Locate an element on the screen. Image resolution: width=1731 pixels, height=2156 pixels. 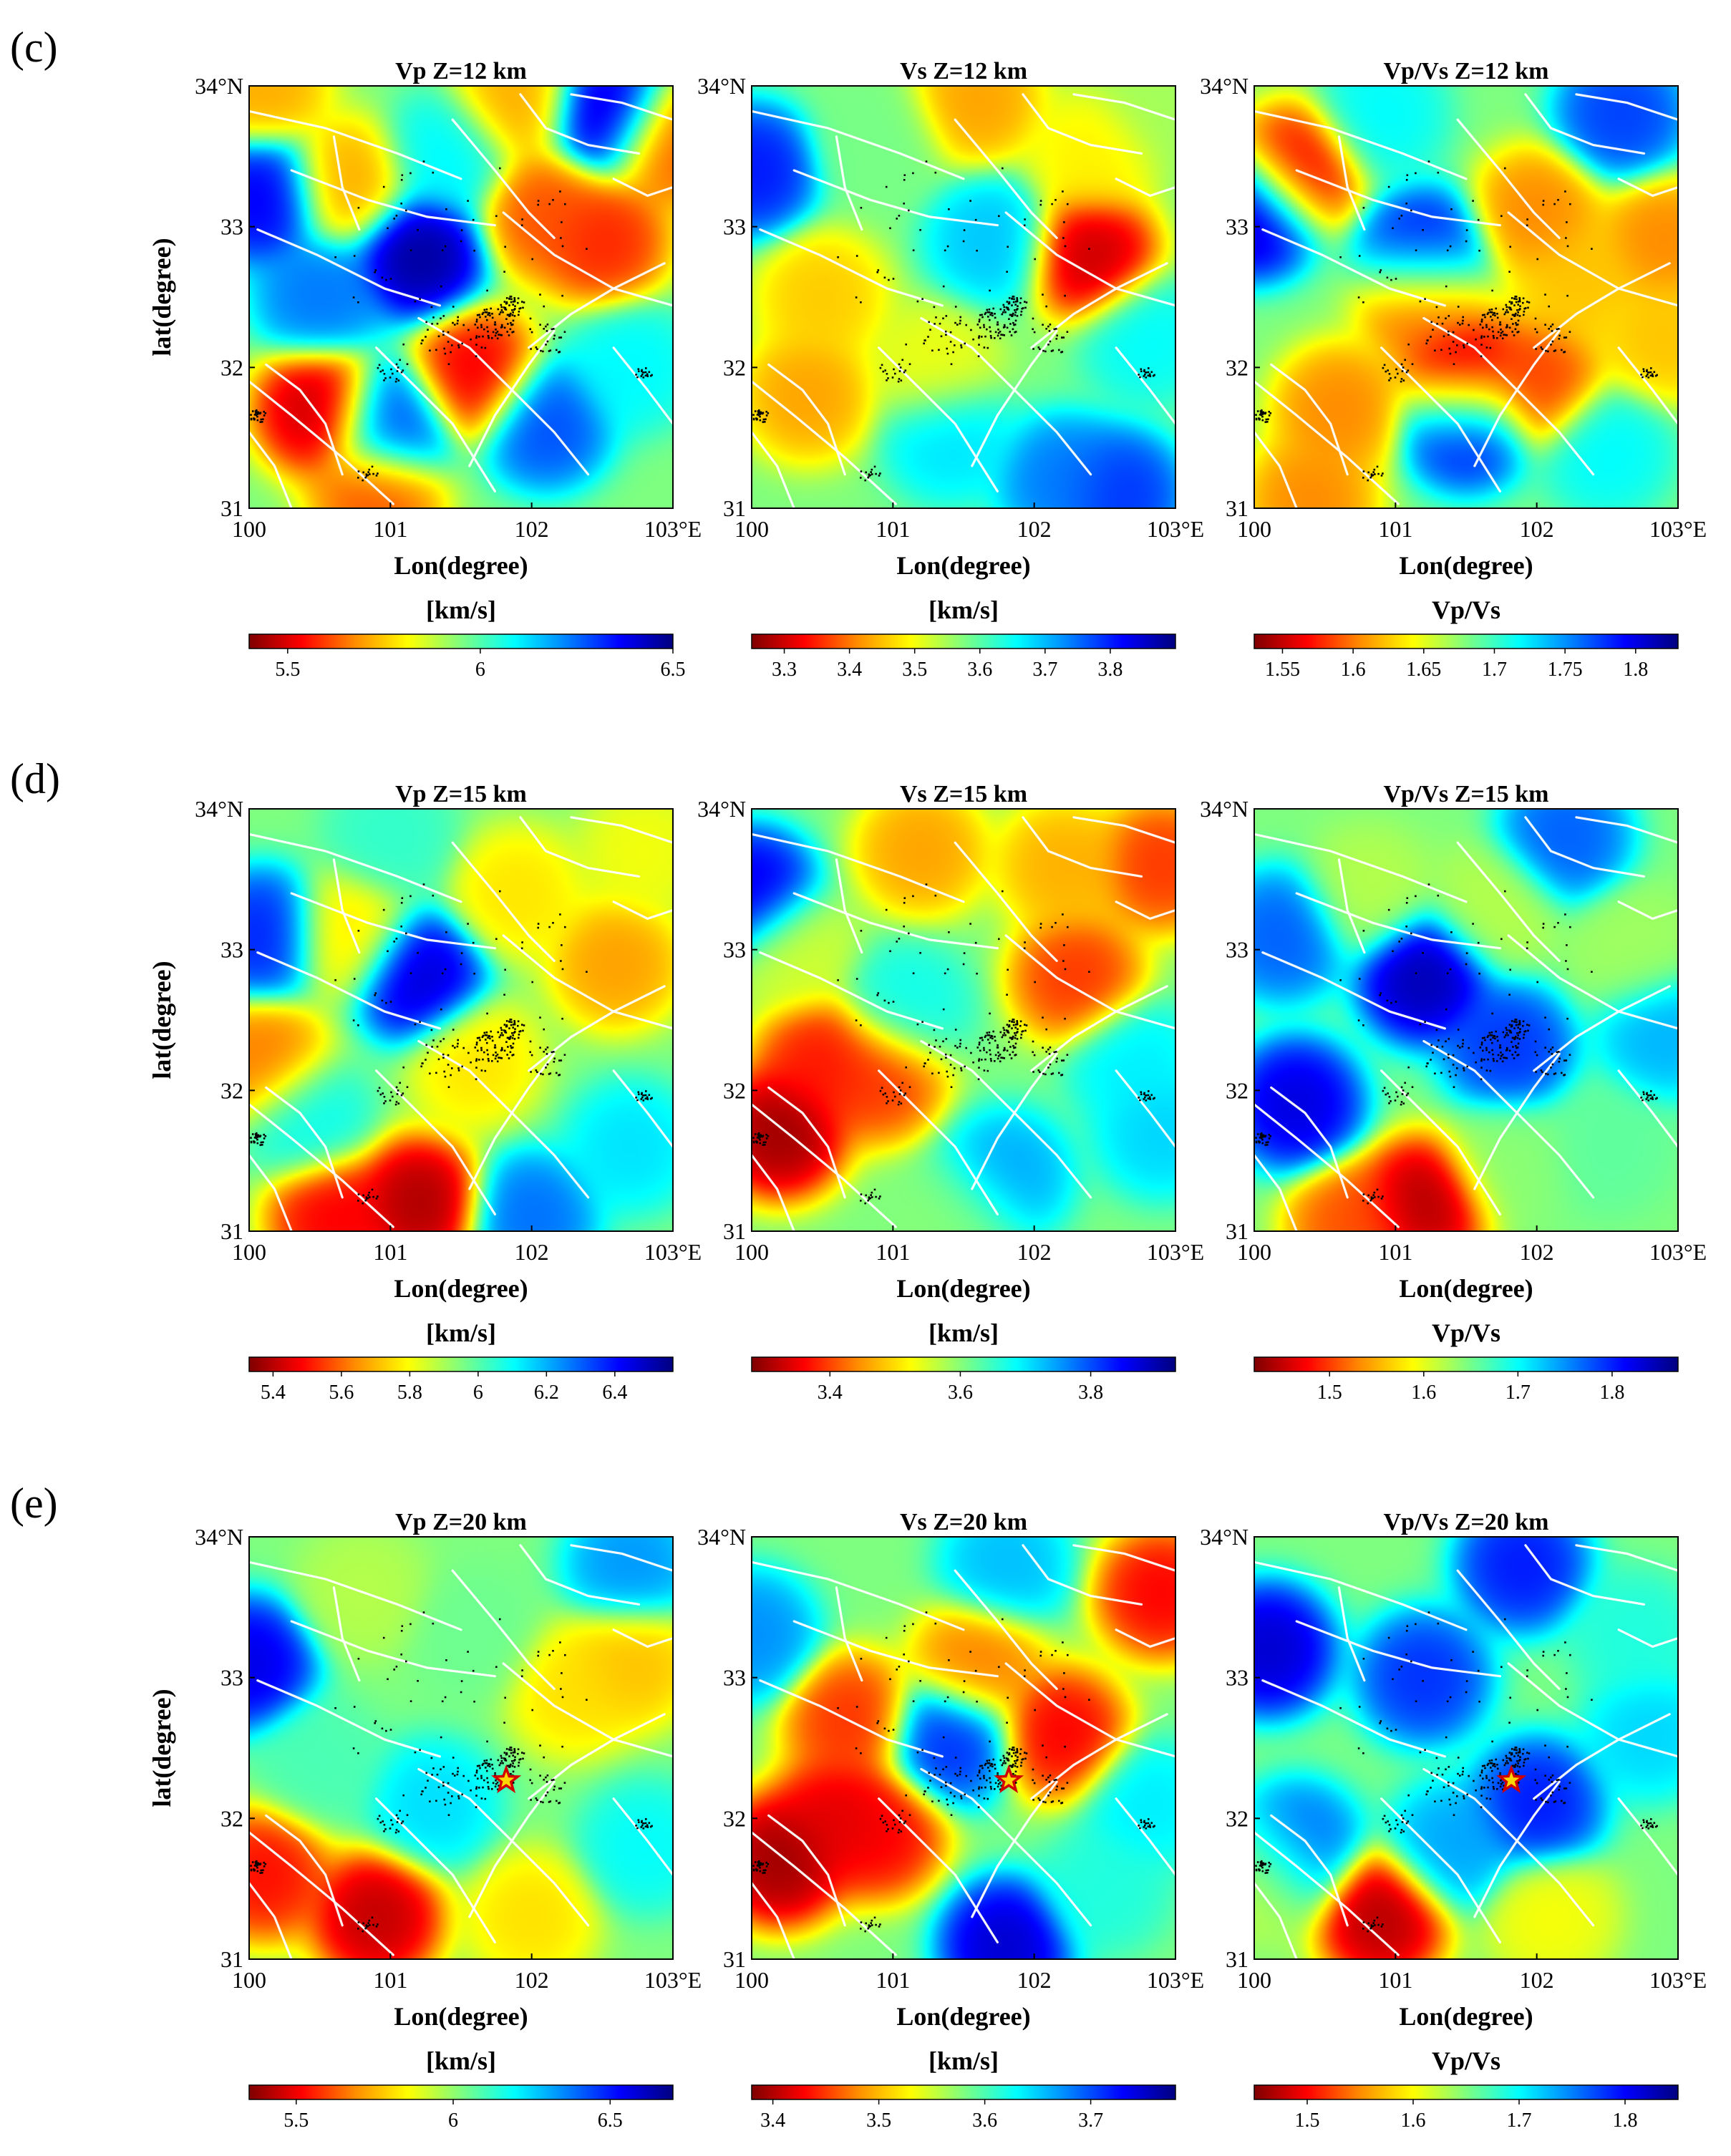
plot-frame is located at coordinates (1467, 1020).